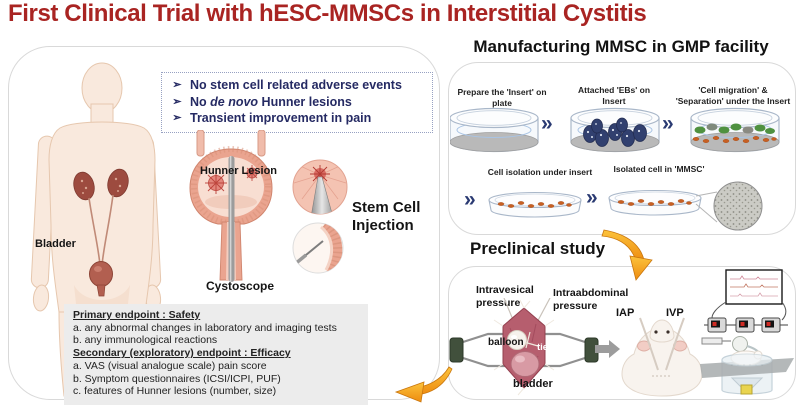 Image resolution: width=800 pixels, height=406 pixels. What do you see at coordinates (240, 286) in the screenshot?
I see `cystoscope-label: Cystoscope` at bounding box center [240, 286].